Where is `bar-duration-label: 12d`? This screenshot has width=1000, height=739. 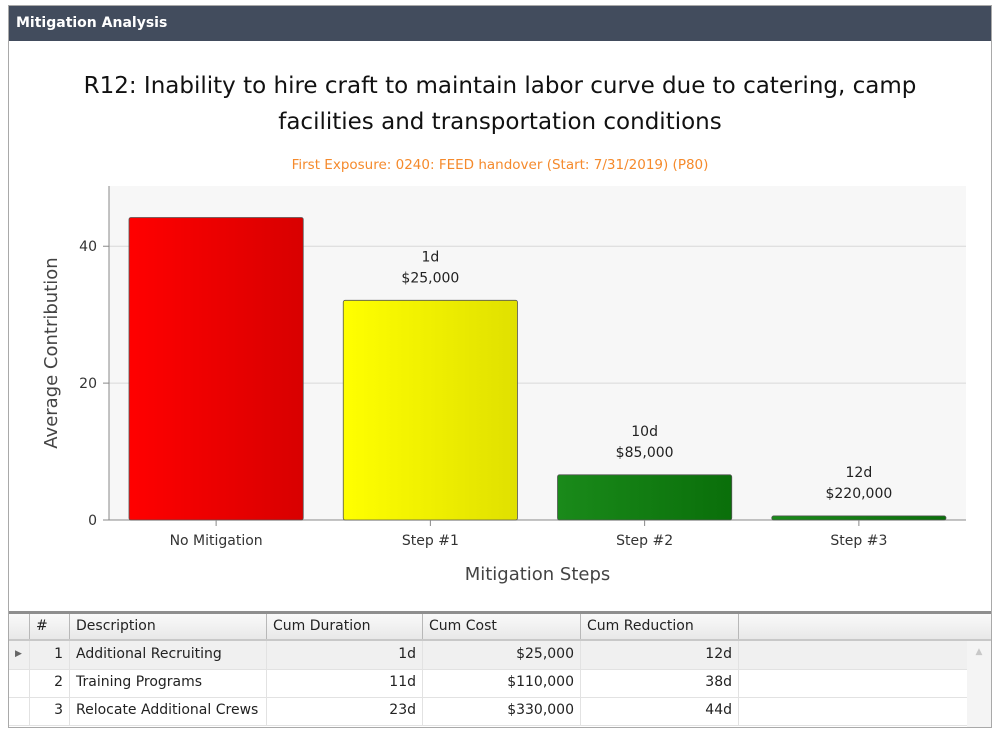 bar-duration-label: 12d is located at coordinates (859, 473).